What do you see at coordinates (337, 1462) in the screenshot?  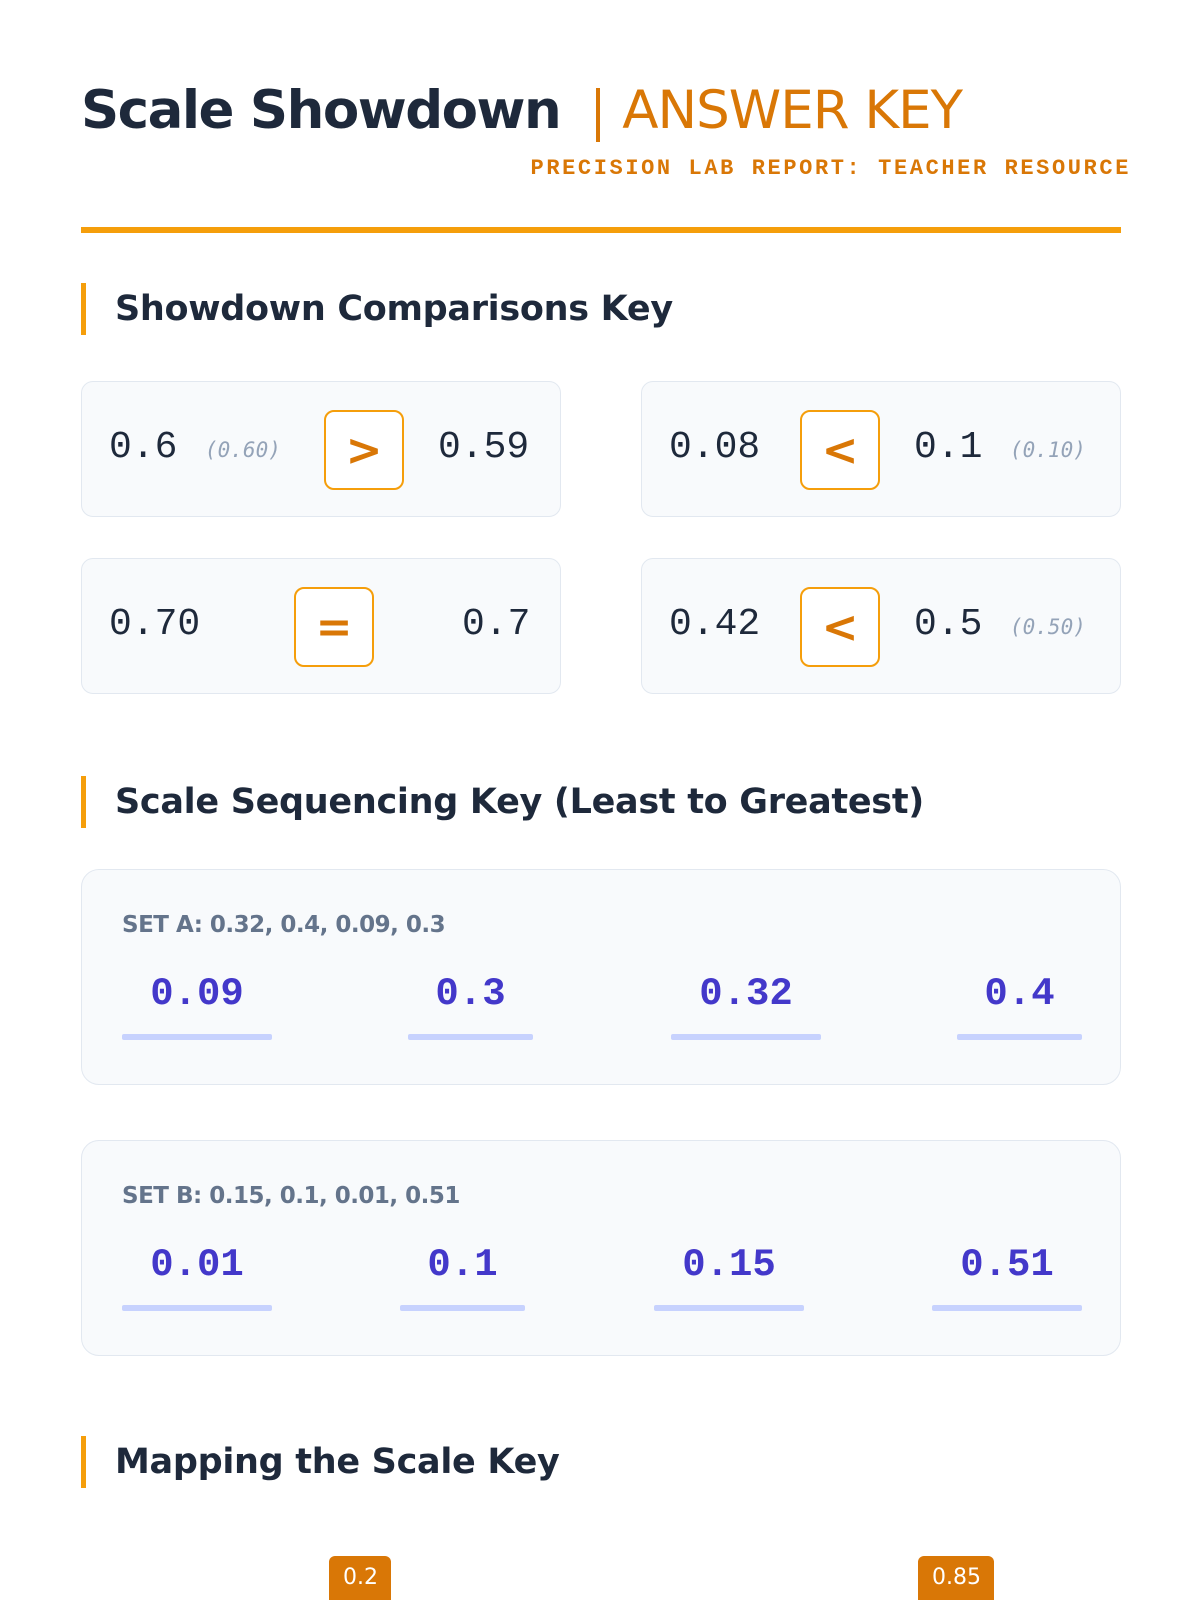 I see `section-title: Mapping the Scale Key` at bounding box center [337, 1462].